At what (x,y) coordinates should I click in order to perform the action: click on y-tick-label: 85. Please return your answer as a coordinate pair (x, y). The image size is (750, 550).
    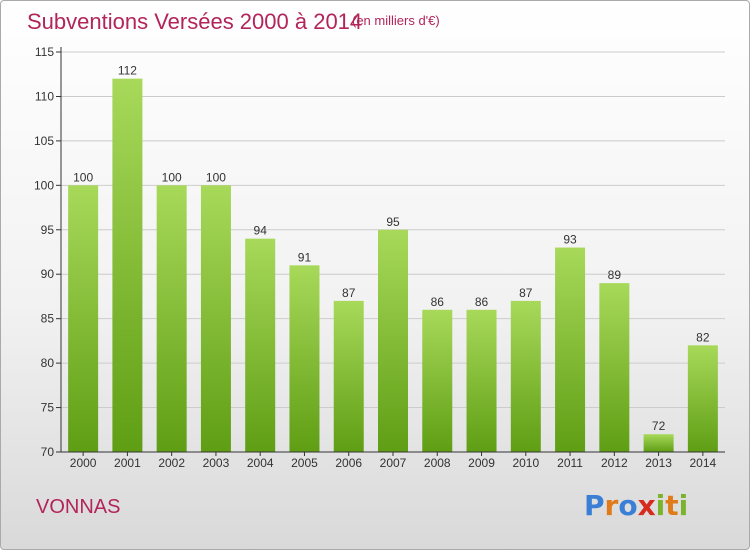
    Looking at the image, I should click on (48, 319).